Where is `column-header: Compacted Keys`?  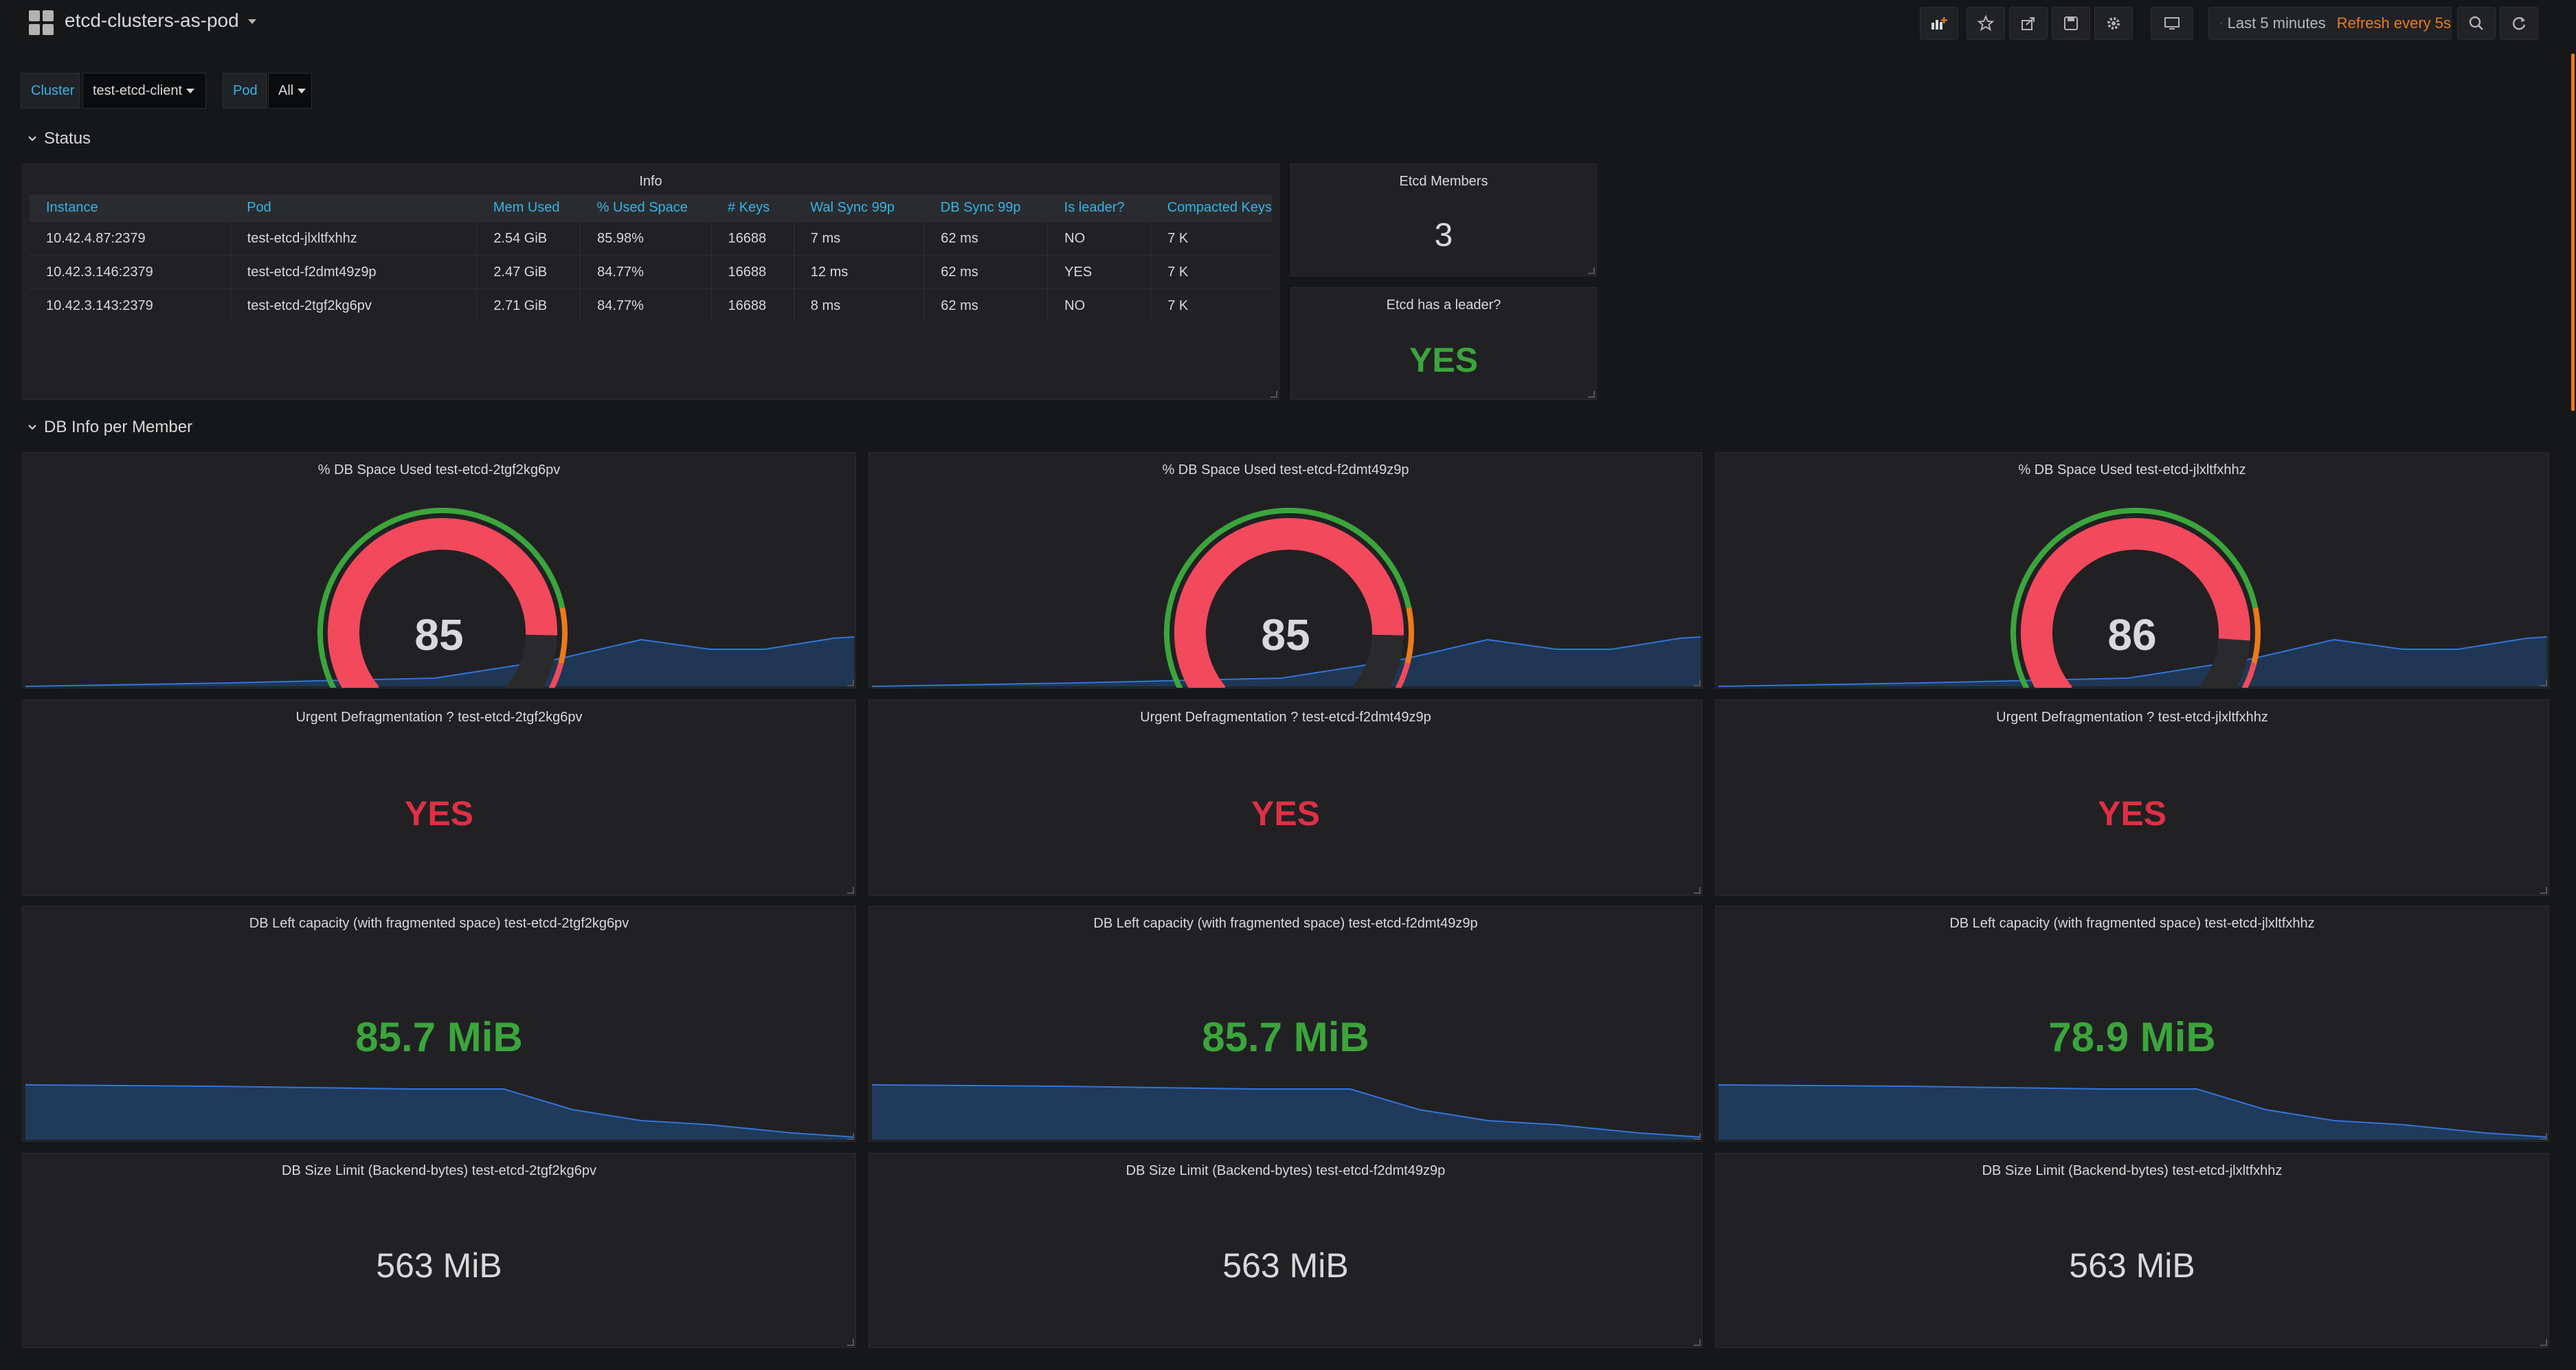 column-header: Compacted Keys is located at coordinates (1211, 208).